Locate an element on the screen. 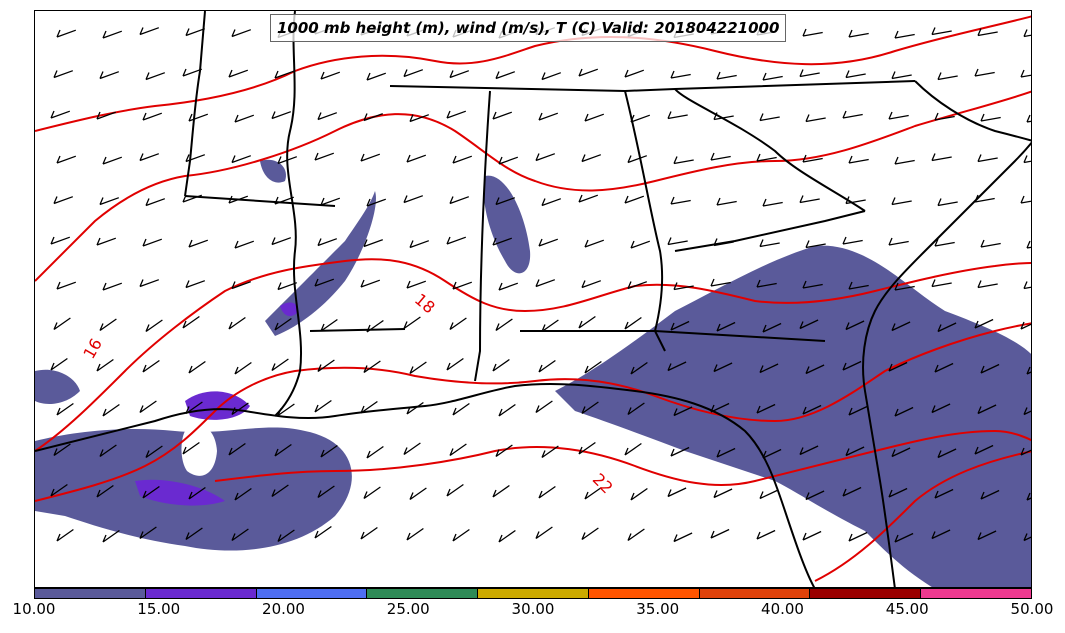 This screenshot has width=1065, height=633. florida-east-coast is located at coordinates (946, 364).